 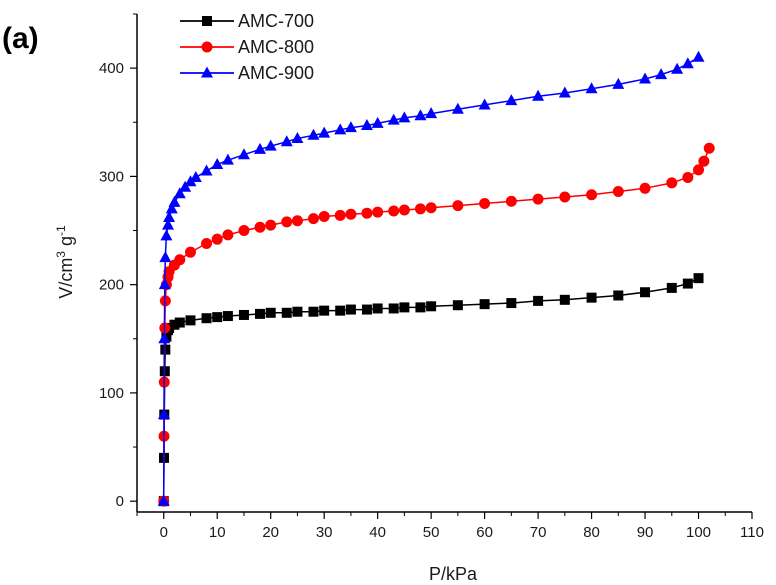 What do you see at coordinates (752, 532) in the screenshot?
I see `x-tick-label: 110` at bounding box center [752, 532].